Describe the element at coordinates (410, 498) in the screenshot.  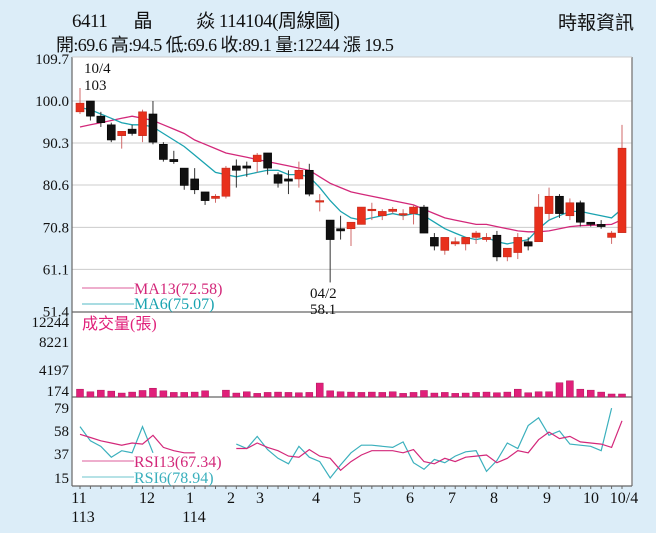
I see `x-tick-label: 6` at that location.